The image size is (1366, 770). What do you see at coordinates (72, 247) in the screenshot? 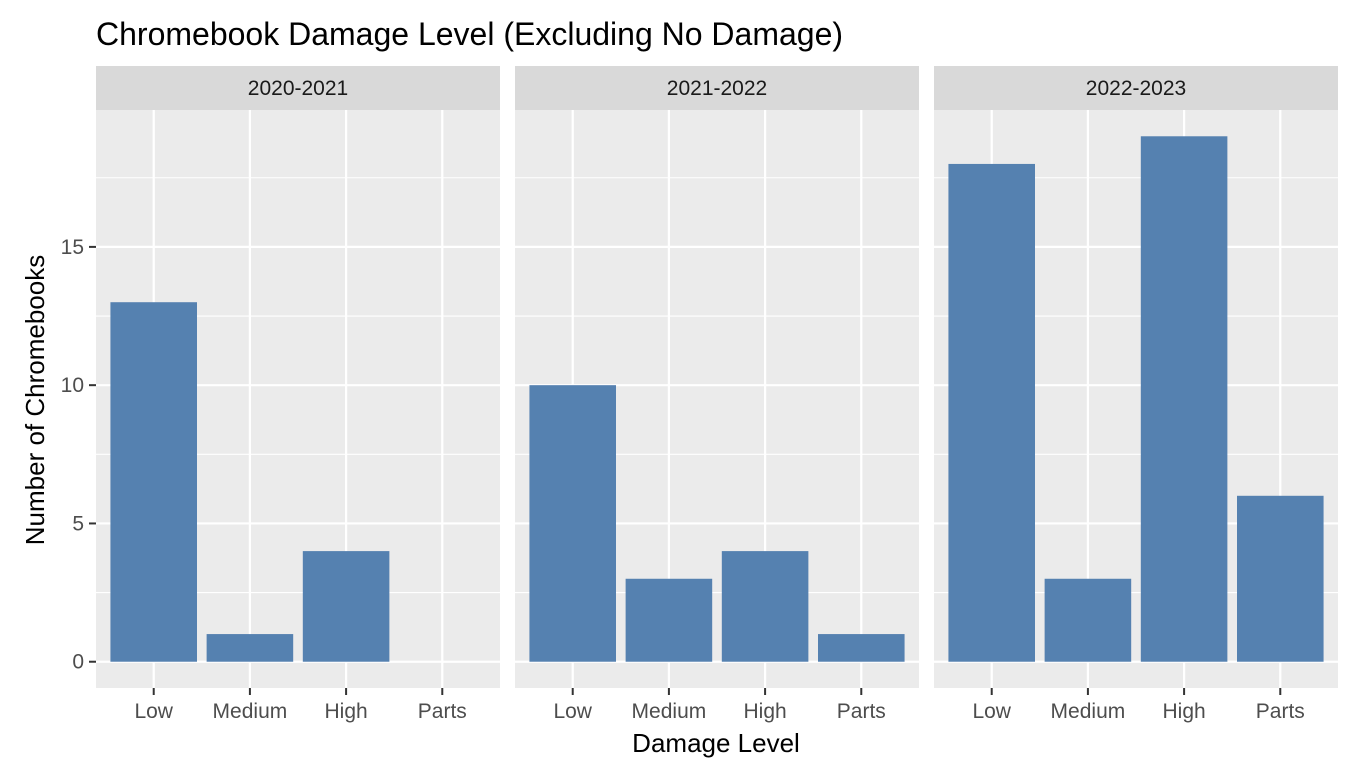
I see `y-tick-label: 15` at bounding box center [72, 247].